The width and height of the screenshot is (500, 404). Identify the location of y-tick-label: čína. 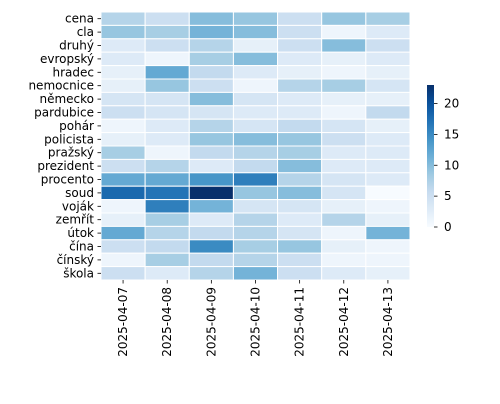
(81, 247).